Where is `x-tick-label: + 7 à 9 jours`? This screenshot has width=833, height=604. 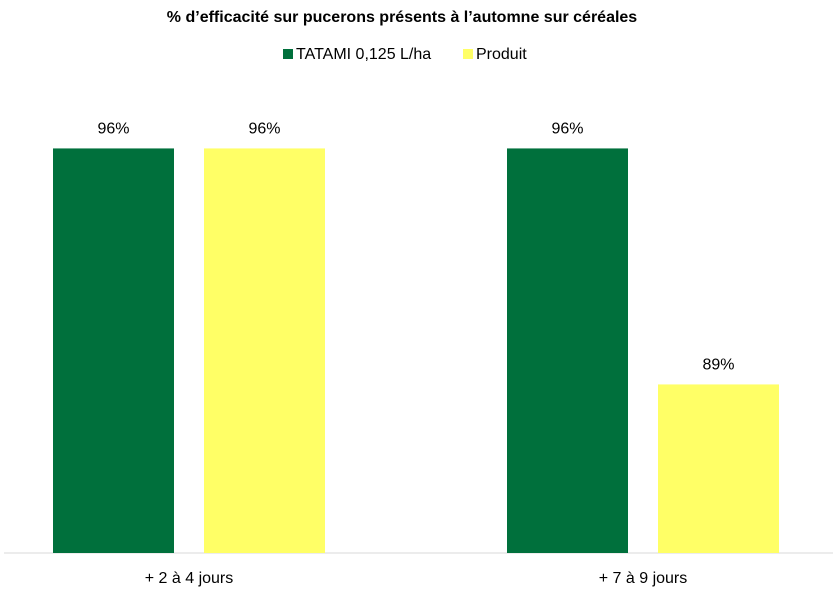
x-tick-label: + 7 à 9 jours is located at coordinates (643, 578).